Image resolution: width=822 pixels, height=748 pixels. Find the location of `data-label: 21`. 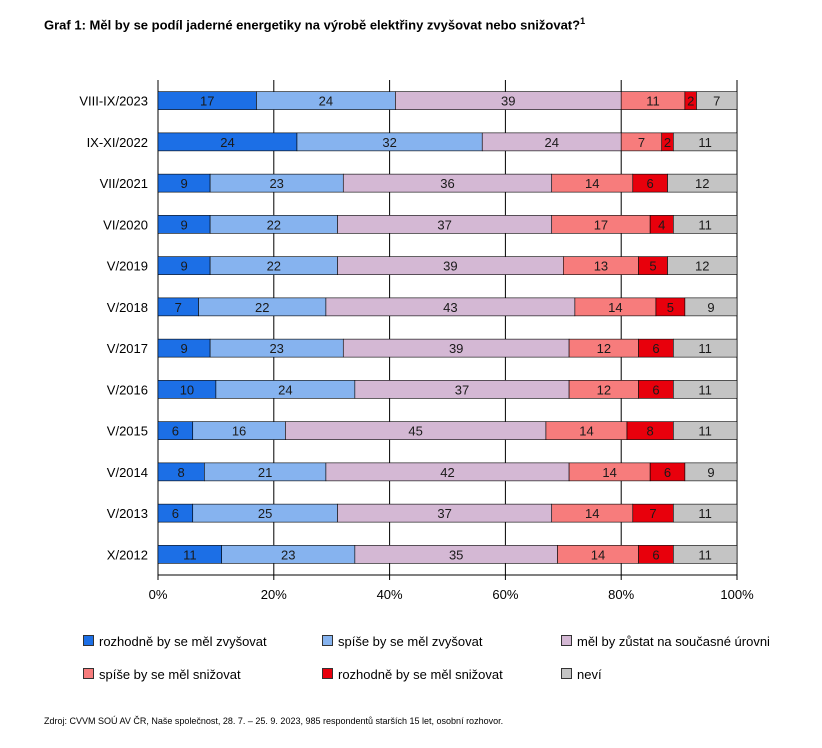

data-label: 21 is located at coordinates (265, 472).